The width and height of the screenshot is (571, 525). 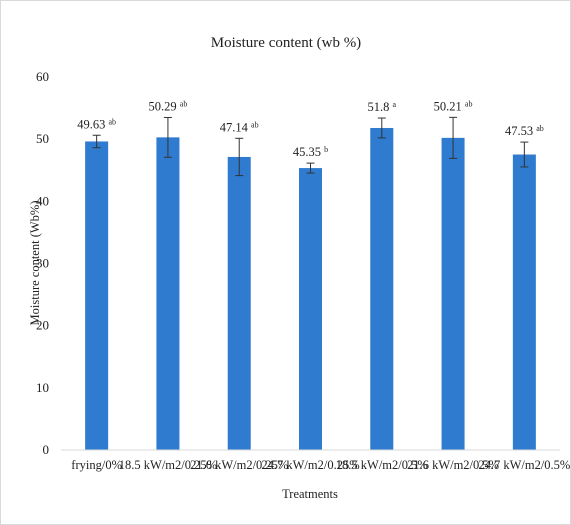 I want to click on x-tick-label: 24.7 kW/m2/0.5%, so click(x=524, y=465).